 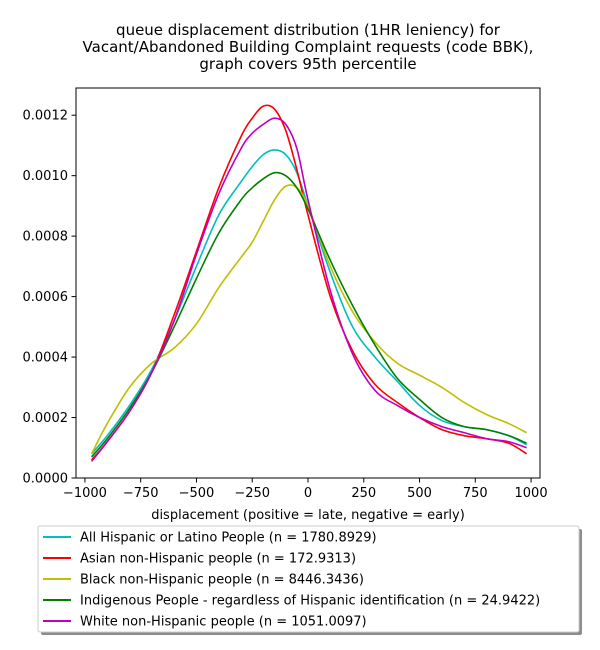 I want to click on y-tick-label: 0.0002, so click(x=46, y=418).